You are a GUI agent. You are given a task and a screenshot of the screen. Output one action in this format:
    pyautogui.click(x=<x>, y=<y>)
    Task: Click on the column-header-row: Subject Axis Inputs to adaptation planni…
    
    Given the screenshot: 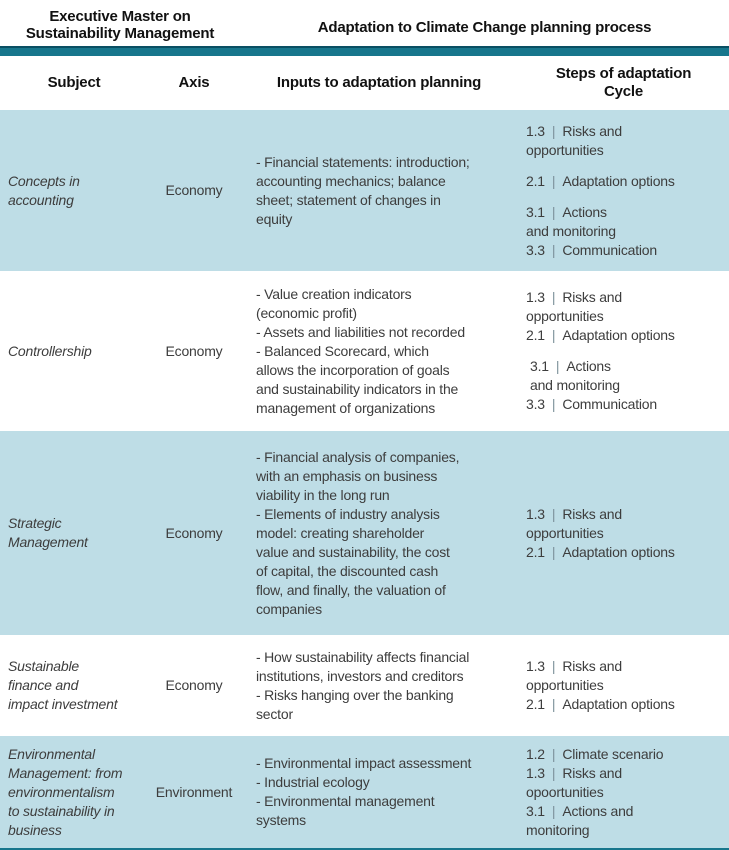 What is the action you would take?
    pyautogui.click(x=364, y=83)
    